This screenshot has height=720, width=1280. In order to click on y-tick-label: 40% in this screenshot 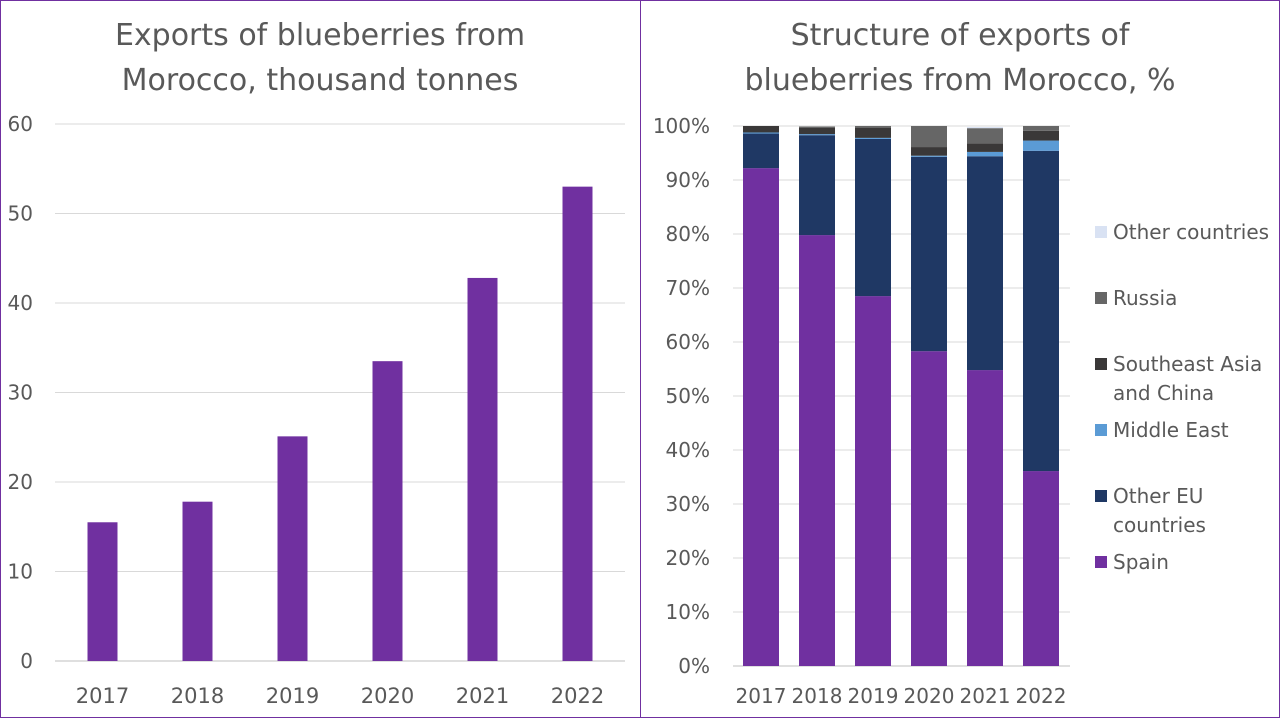, I will do `click(688, 450)`.